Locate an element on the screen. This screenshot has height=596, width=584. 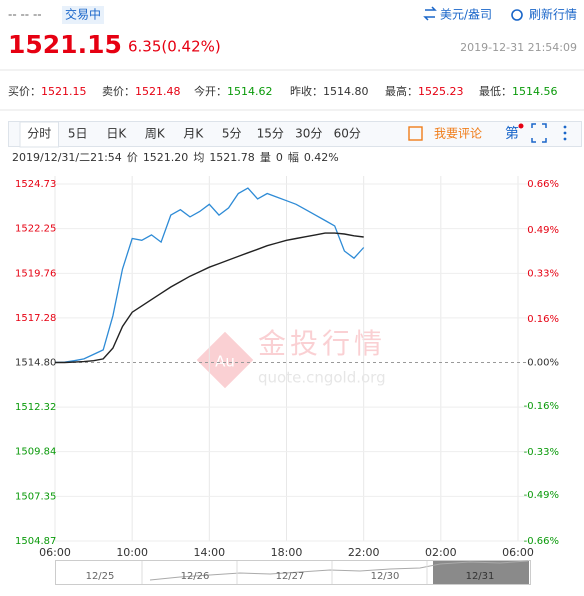
x-tick-label: 10:00 is located at coordinates (132, 552).